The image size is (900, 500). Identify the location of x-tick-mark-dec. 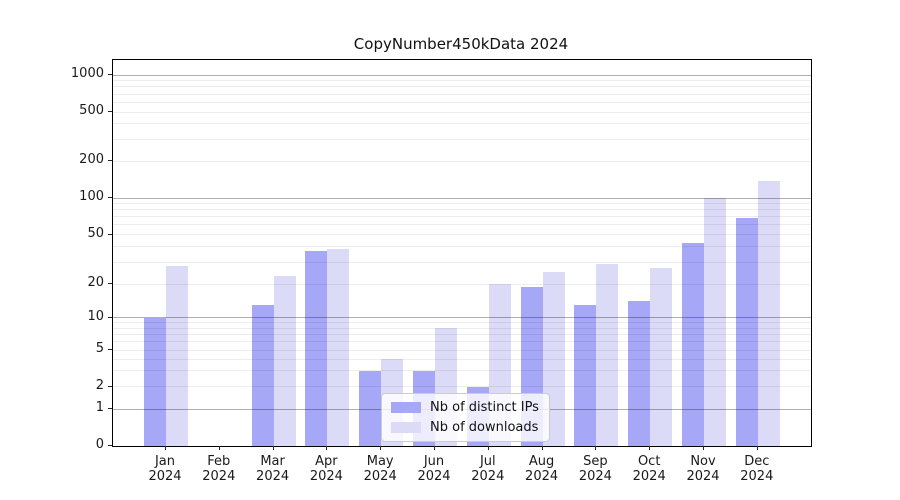
(757, 448).